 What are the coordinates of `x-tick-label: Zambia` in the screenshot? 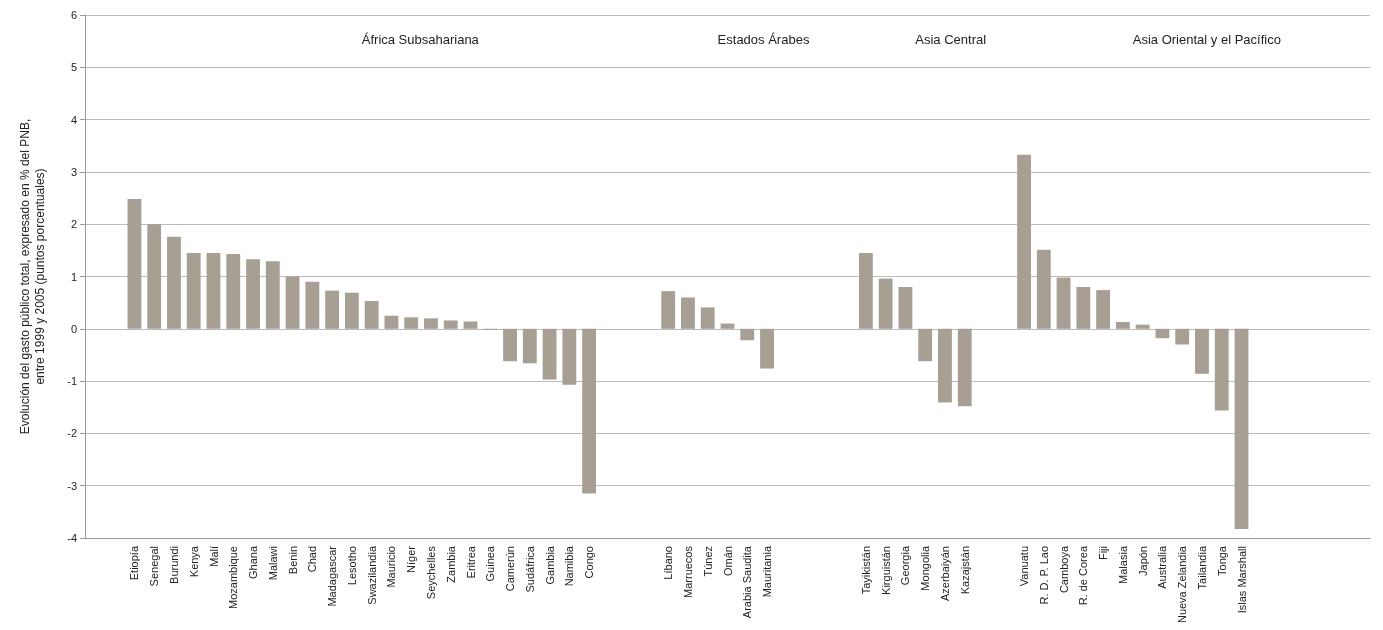 It's located at (450, 564).